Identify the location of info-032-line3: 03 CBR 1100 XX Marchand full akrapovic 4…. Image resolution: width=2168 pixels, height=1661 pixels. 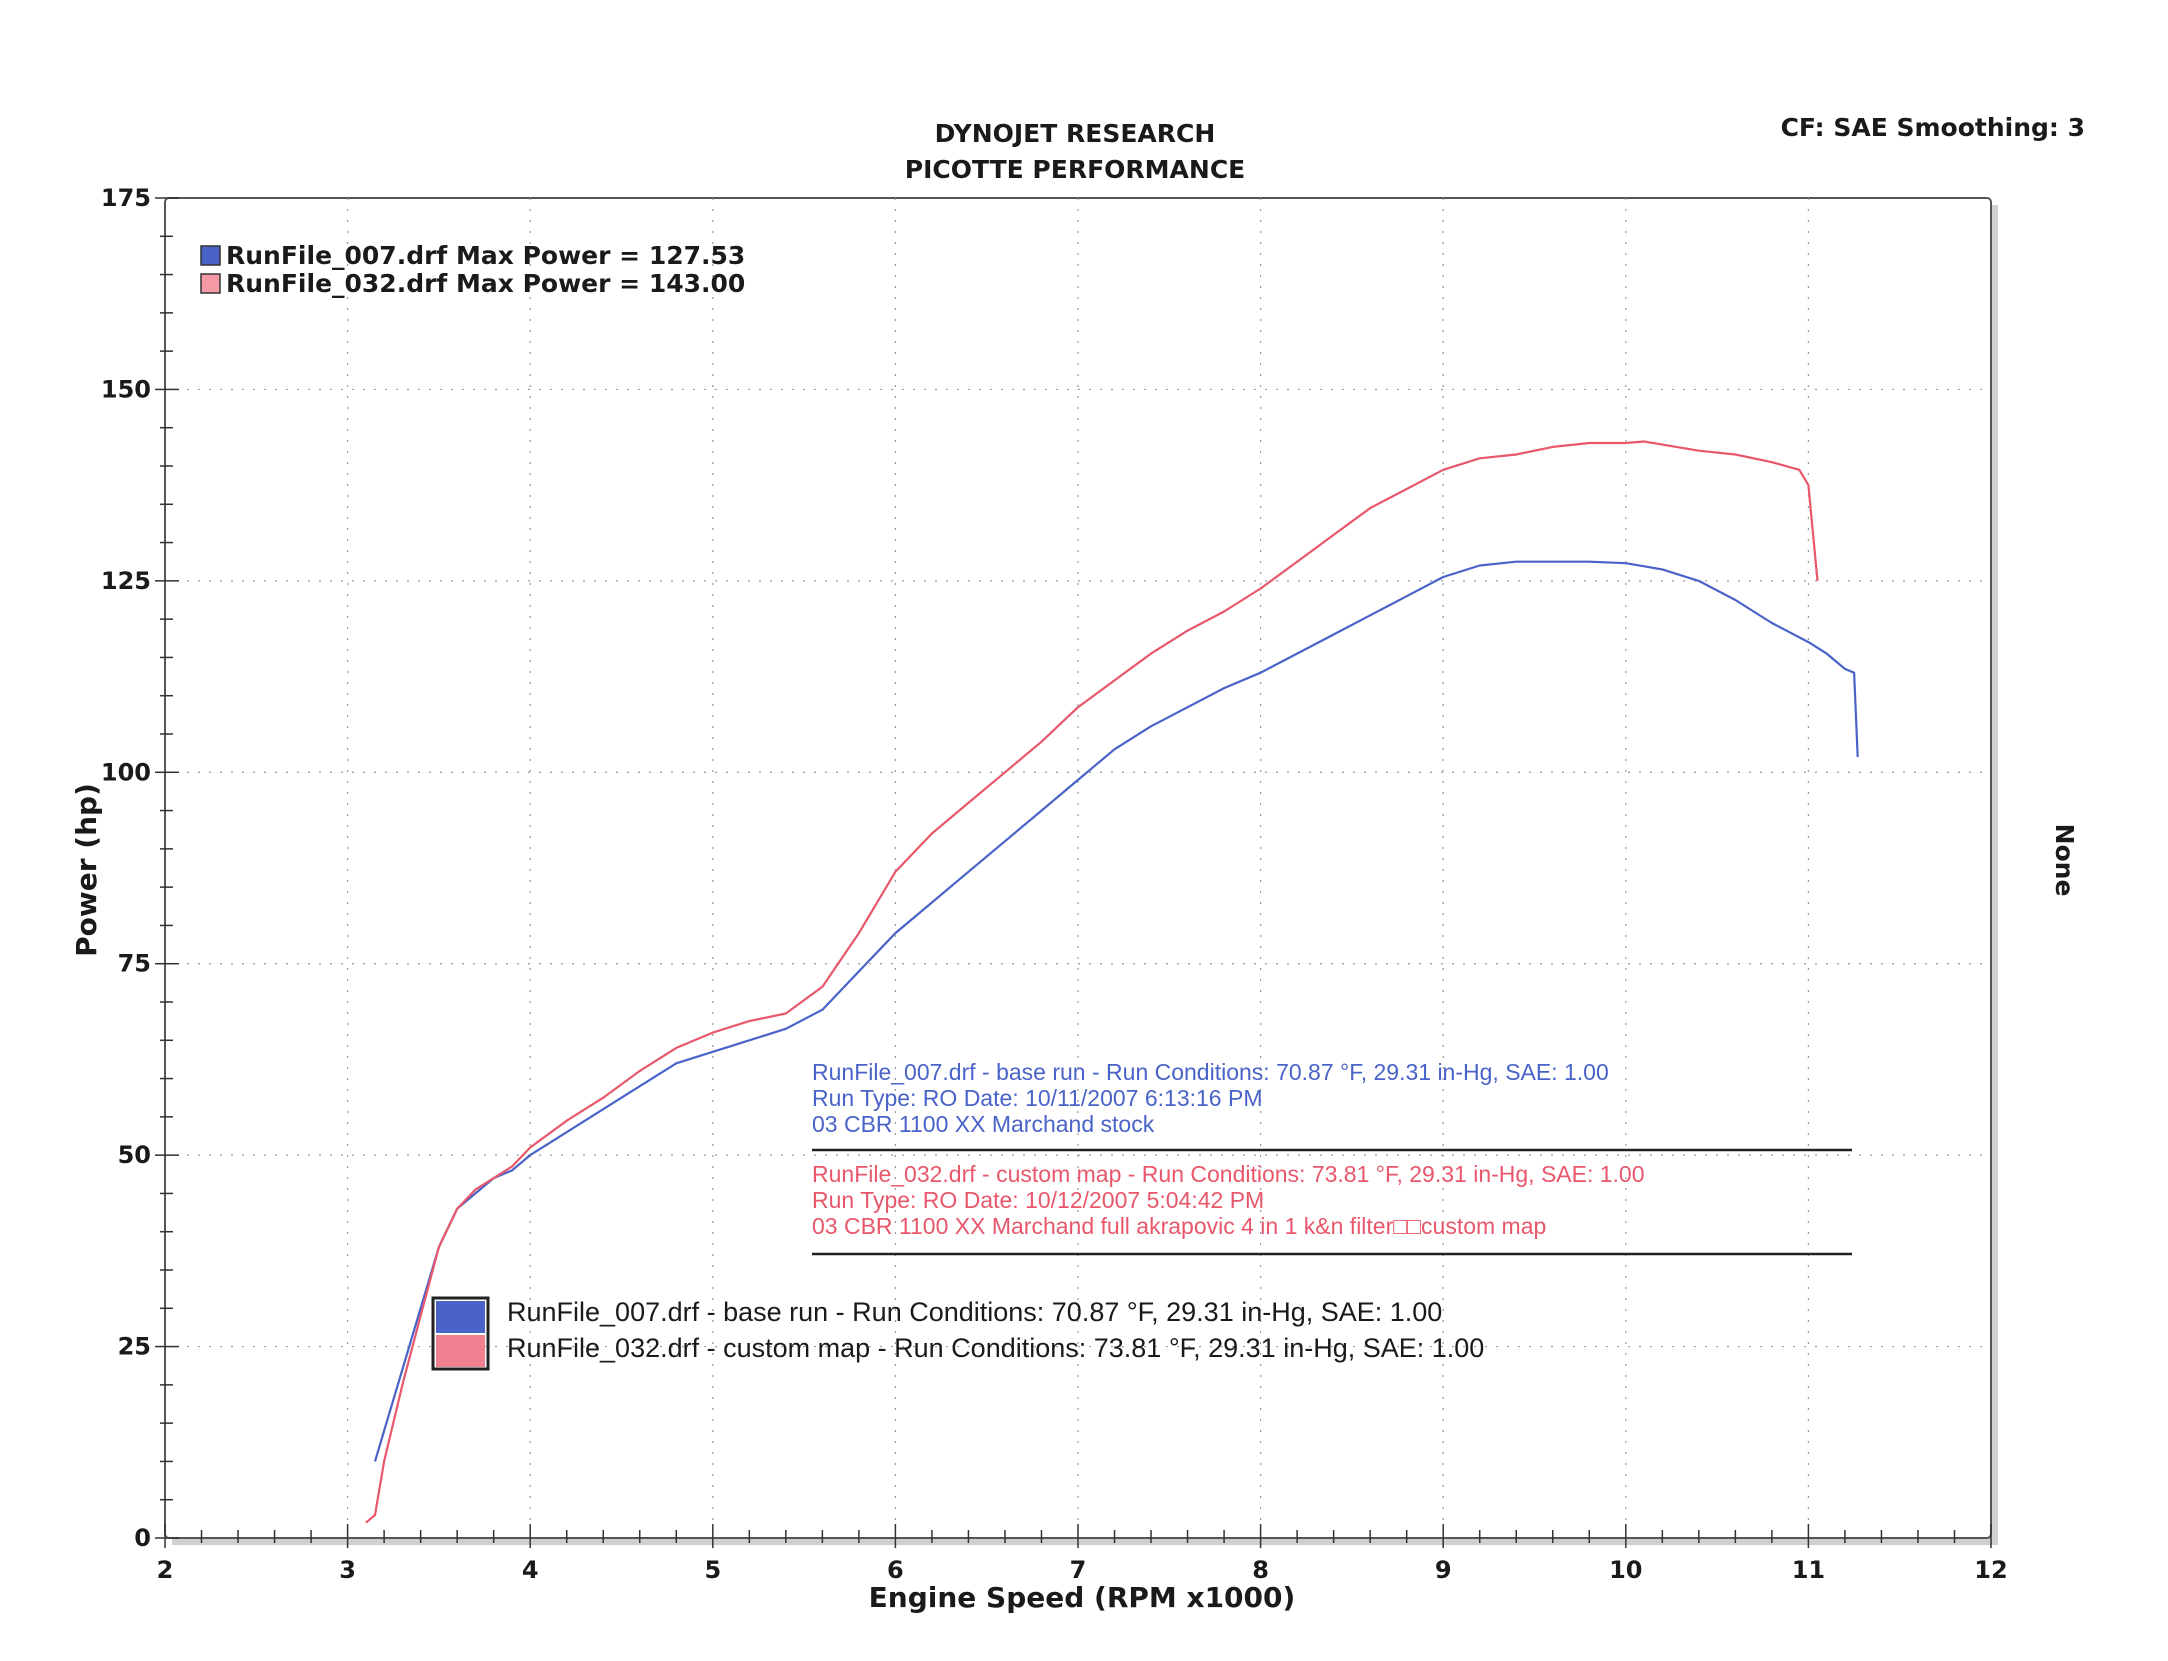
(1179, 1226).